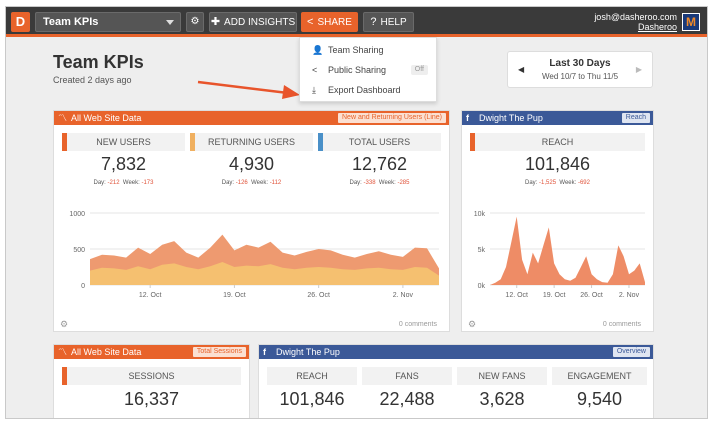  What do you see at coordinates (482, 250) in the screenshot?
I see `y-tick-label: 5k` at bounding box center [482, 250].